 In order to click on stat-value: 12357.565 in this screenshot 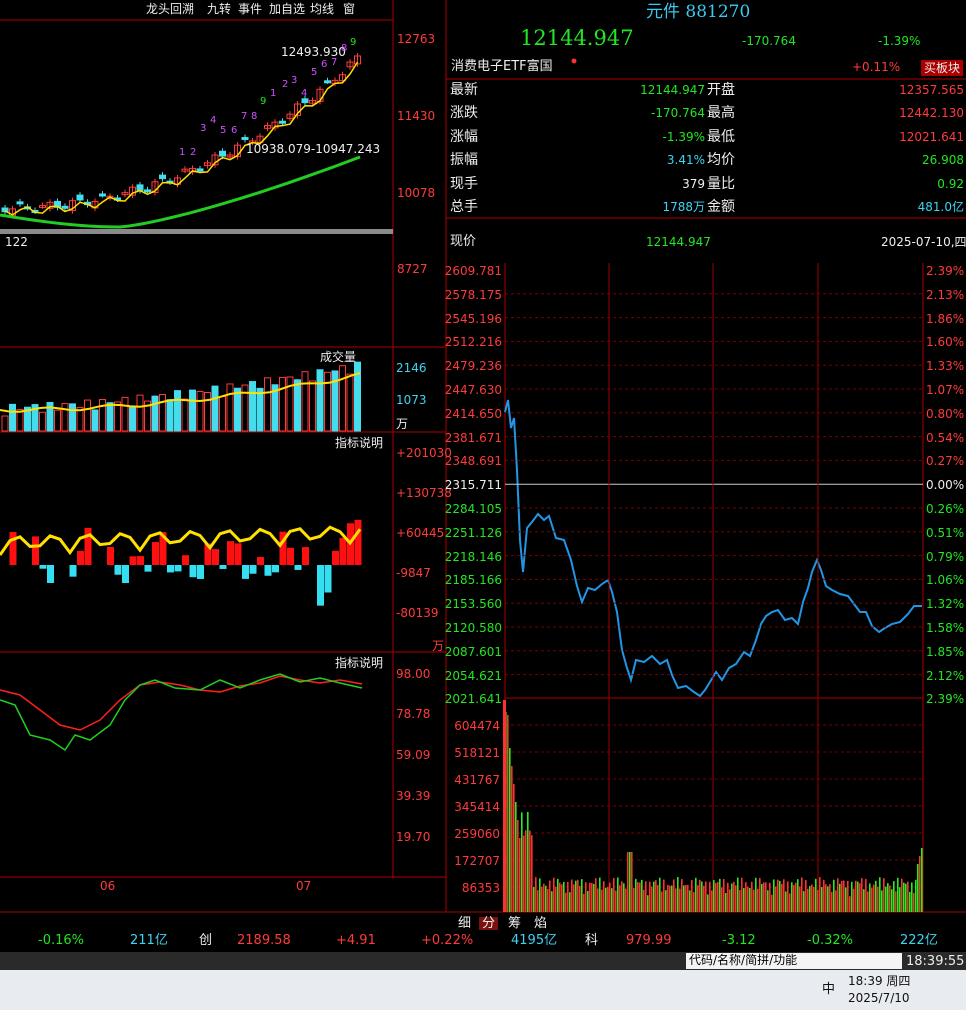, I will do `click(931, 90)`.